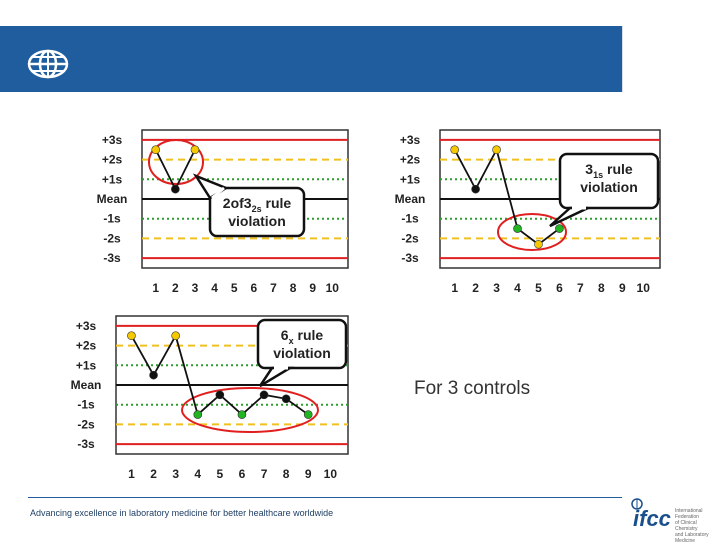  Describe the element at coordinates (472, 388) in the screenshot. I see `caption: For 3 controls` at that location.